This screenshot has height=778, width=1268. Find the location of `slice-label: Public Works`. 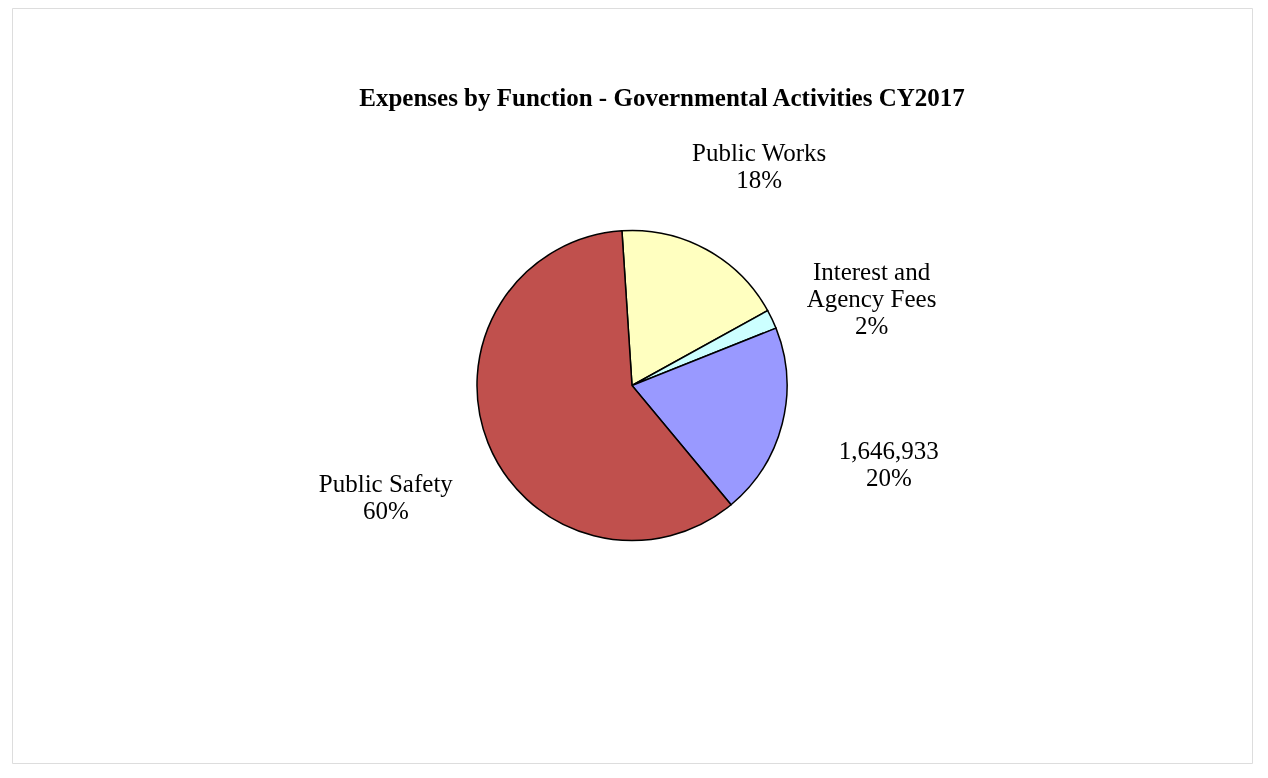

slice-label: Public Works is located at coordinates (759, 152).